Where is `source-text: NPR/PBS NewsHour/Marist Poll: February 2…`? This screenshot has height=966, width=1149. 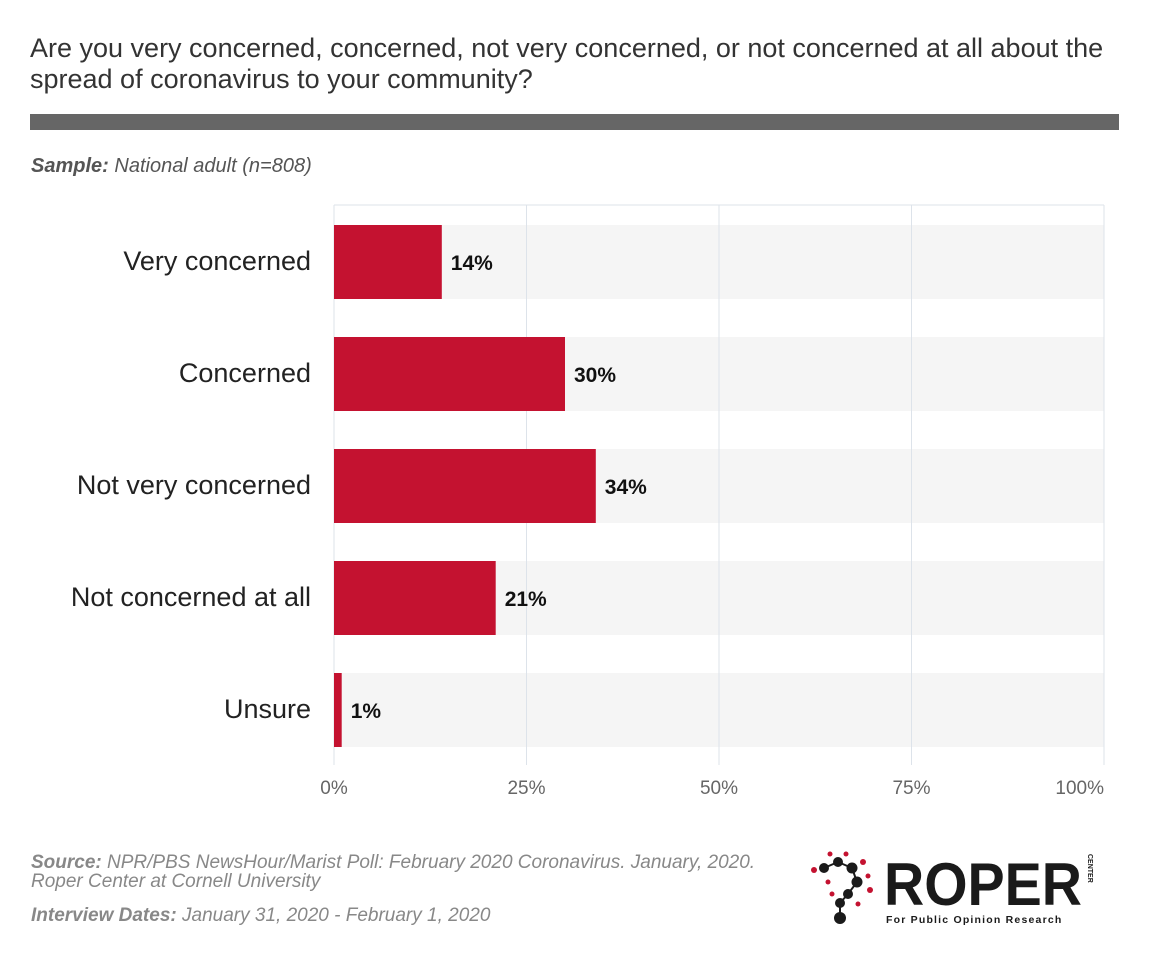
source-text: NPR/PBS NewsHour/Marist Poll: February 2… is located at coordinates (393, 872).